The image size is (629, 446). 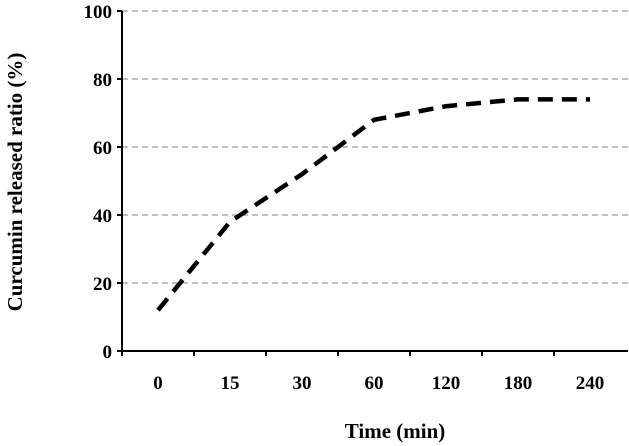 I want to click on y-tick-label: 40, so click(x=102, y=216).